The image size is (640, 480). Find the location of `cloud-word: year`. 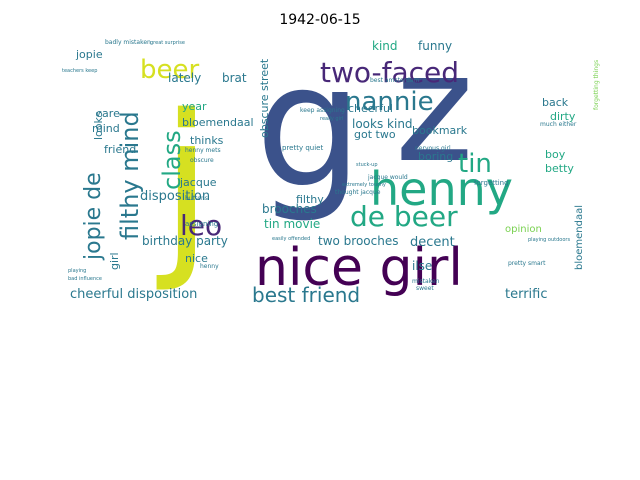

cloud-word: year is located at coordinates (194, 106).